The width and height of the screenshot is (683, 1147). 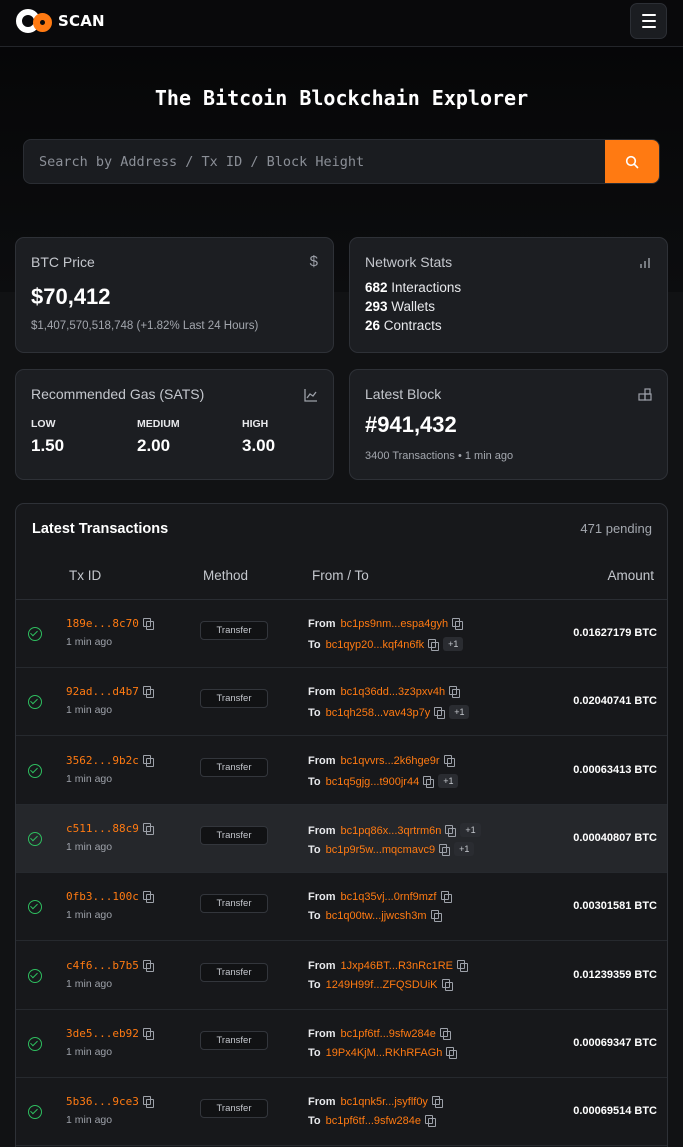 I want to click on tx-id-text: 3de5...eb92, so click(x=102, y=1033).